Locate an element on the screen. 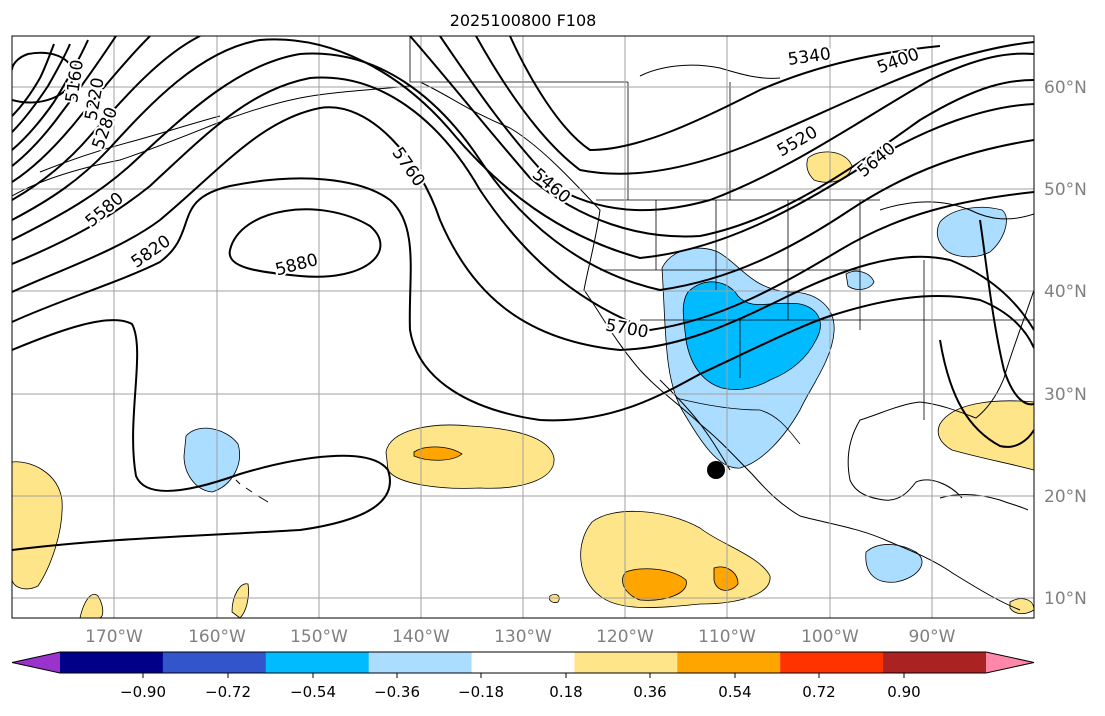 Image resolution: width=1105 pixels, height=716 pixels. lon-label: 100°W is located at coordinates (830, 637).